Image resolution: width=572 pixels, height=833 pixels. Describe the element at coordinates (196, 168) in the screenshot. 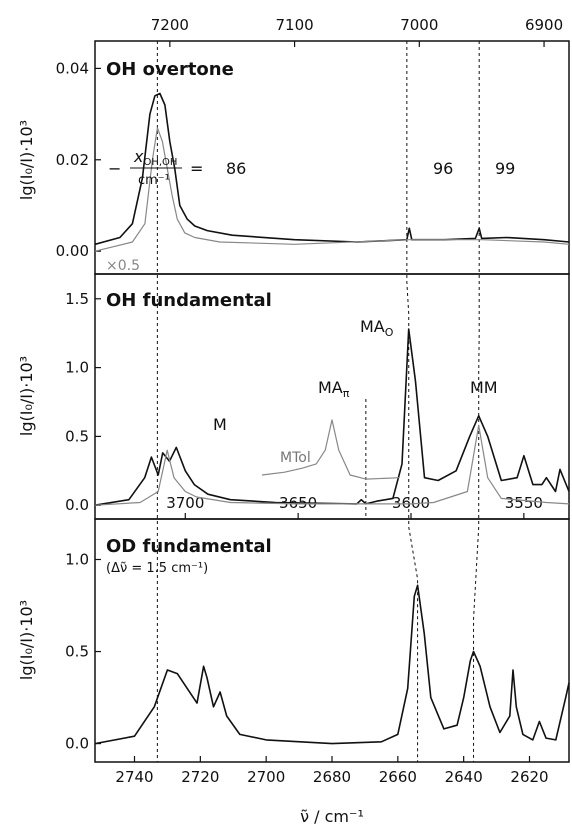

I see `fraction-equals: =` at that location.